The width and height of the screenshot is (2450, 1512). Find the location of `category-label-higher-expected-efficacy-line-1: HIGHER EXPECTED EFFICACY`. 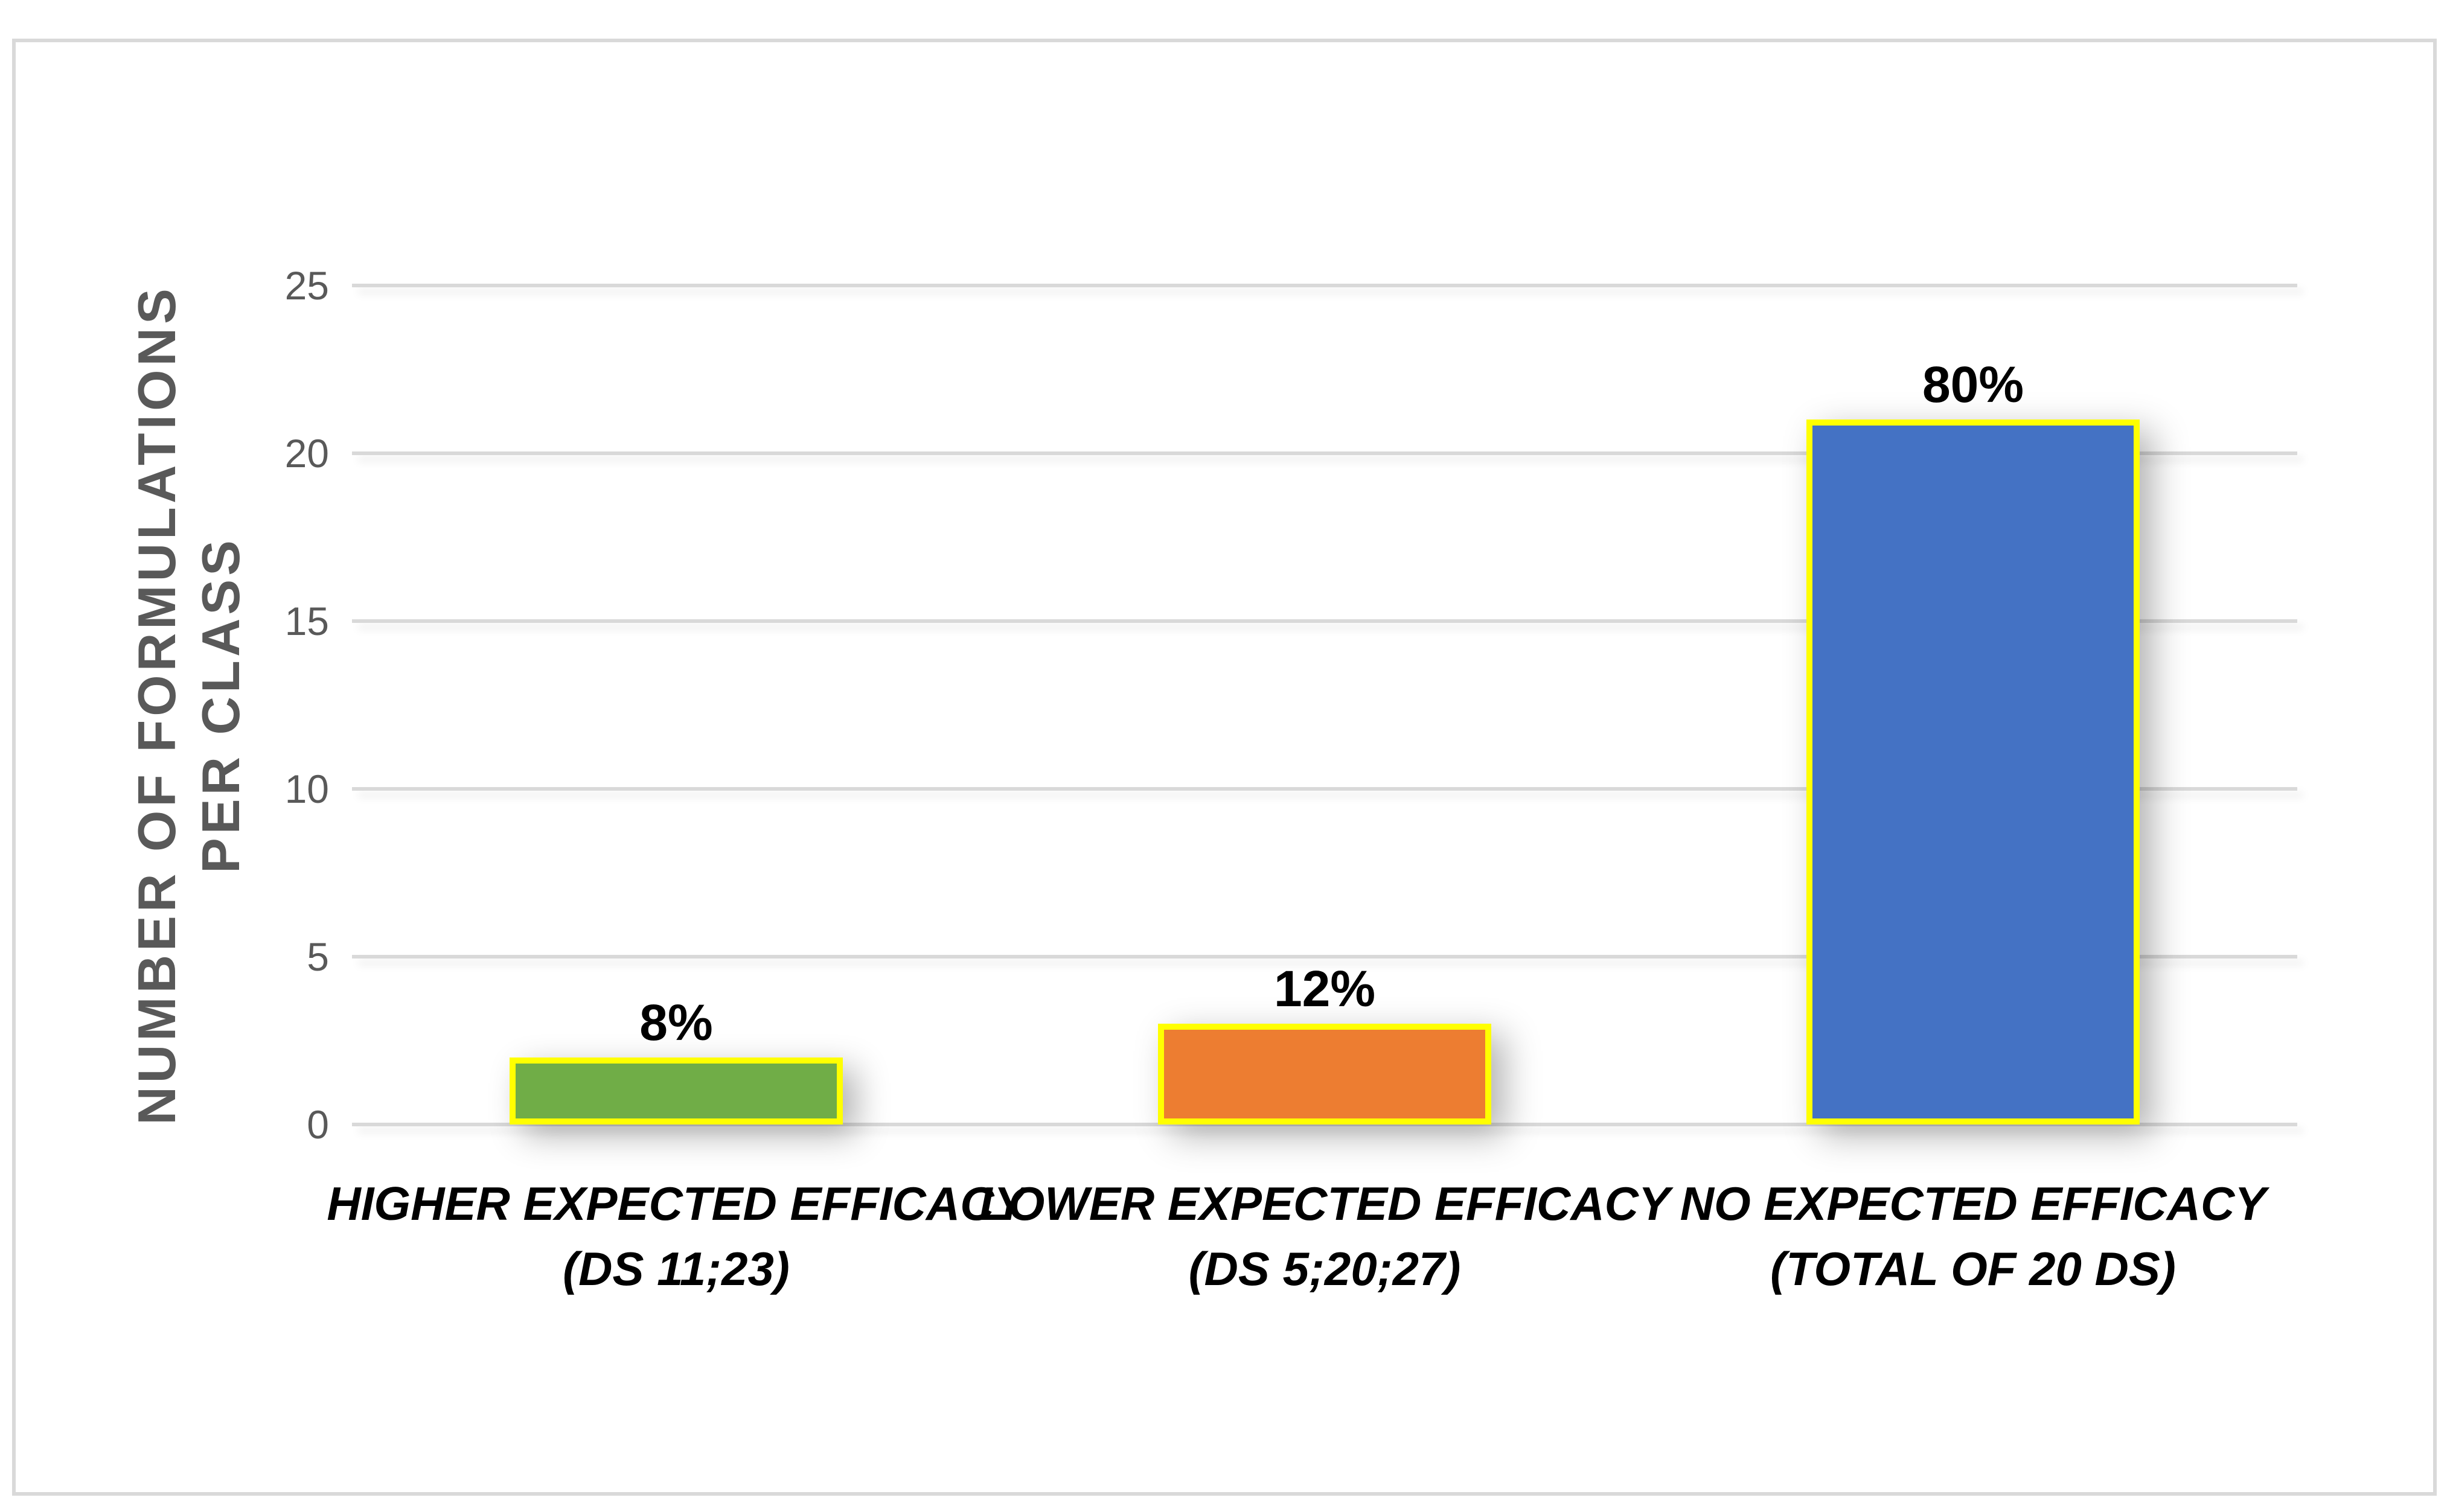

category-label-higher-expected-efficacy-line-1: HIGHER EXPECTED EFFICACY is located at coordinates (677, 1203).